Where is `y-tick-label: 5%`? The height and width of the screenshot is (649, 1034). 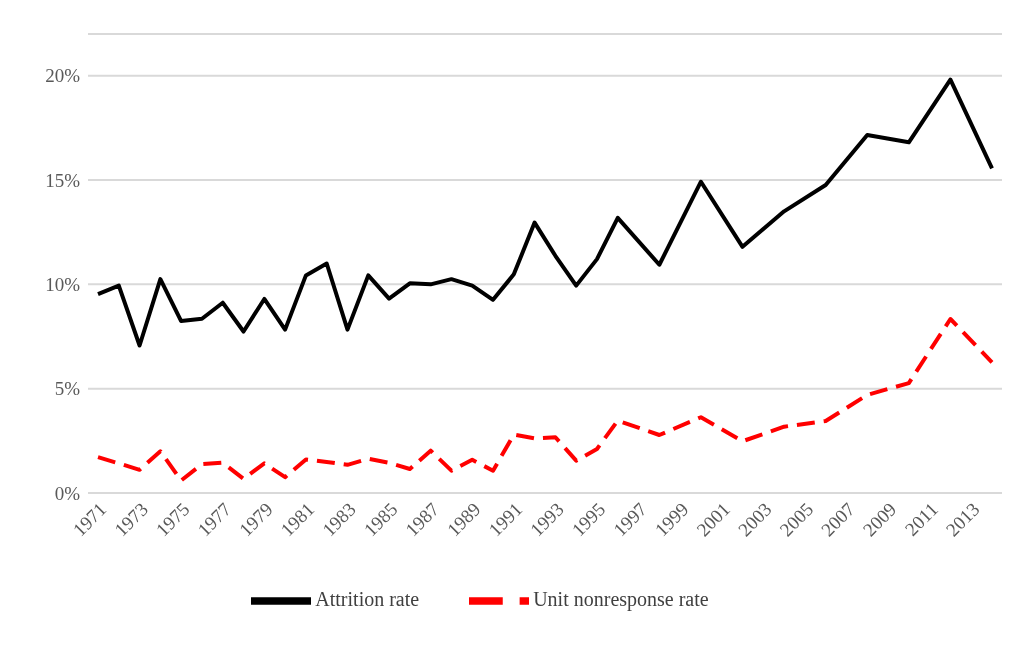 y-tick-label: 5% is located at coordinates (67, 389).